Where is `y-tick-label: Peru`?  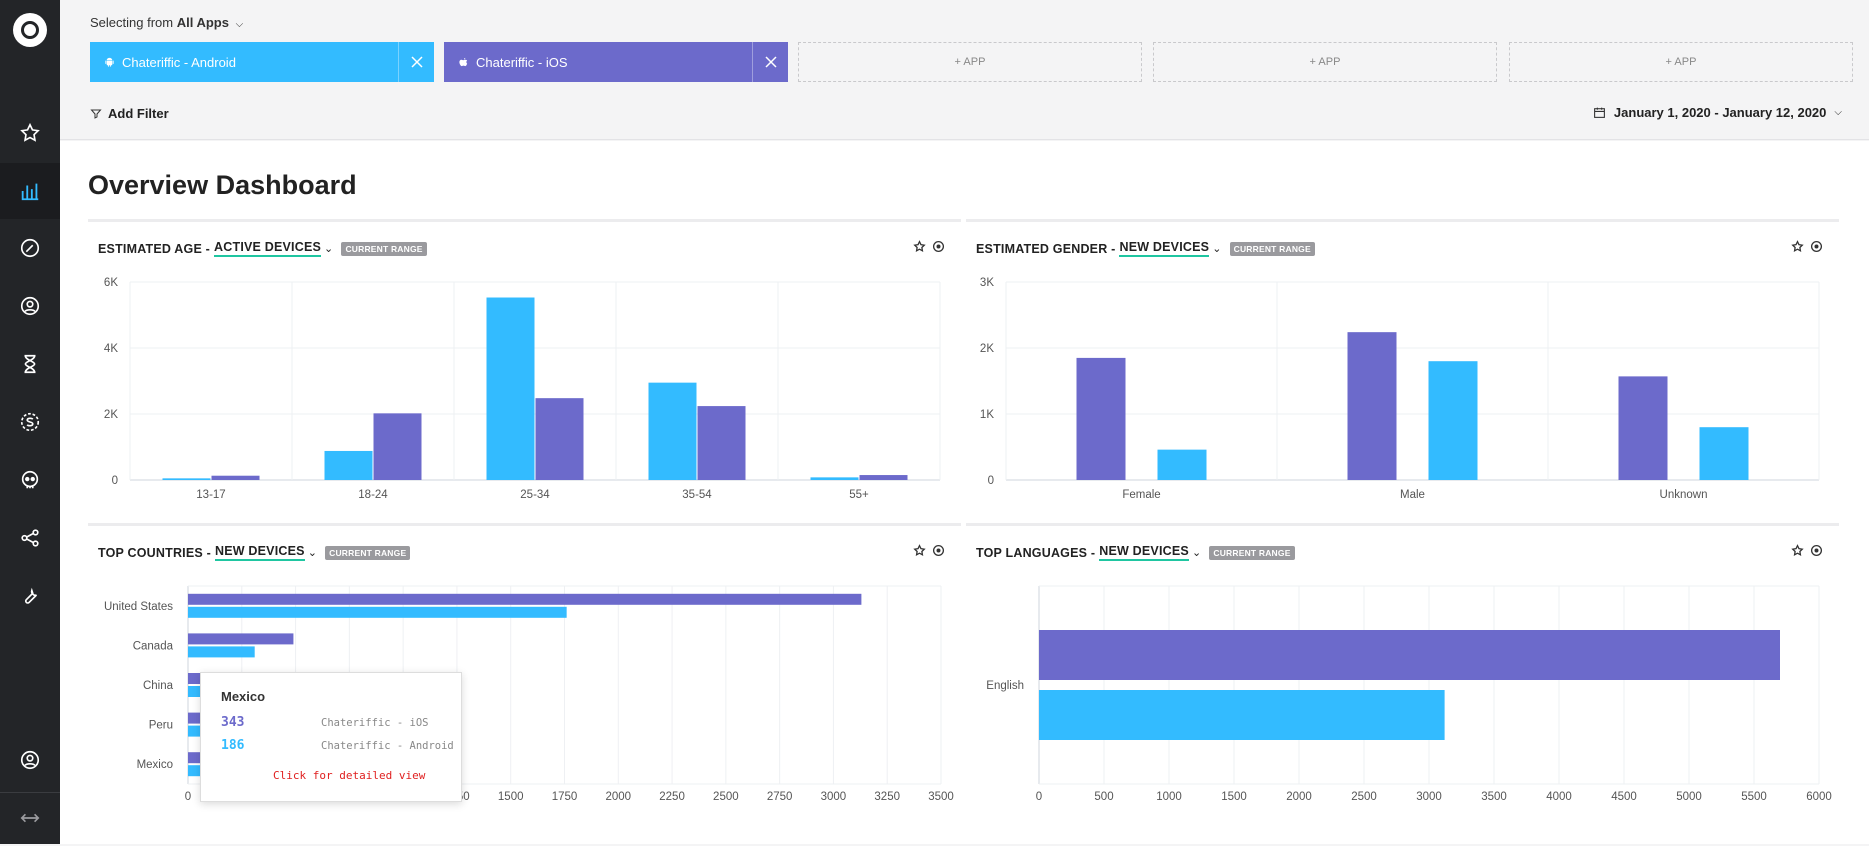
y-tick-label: Peru is located at coordinates (161, 726).